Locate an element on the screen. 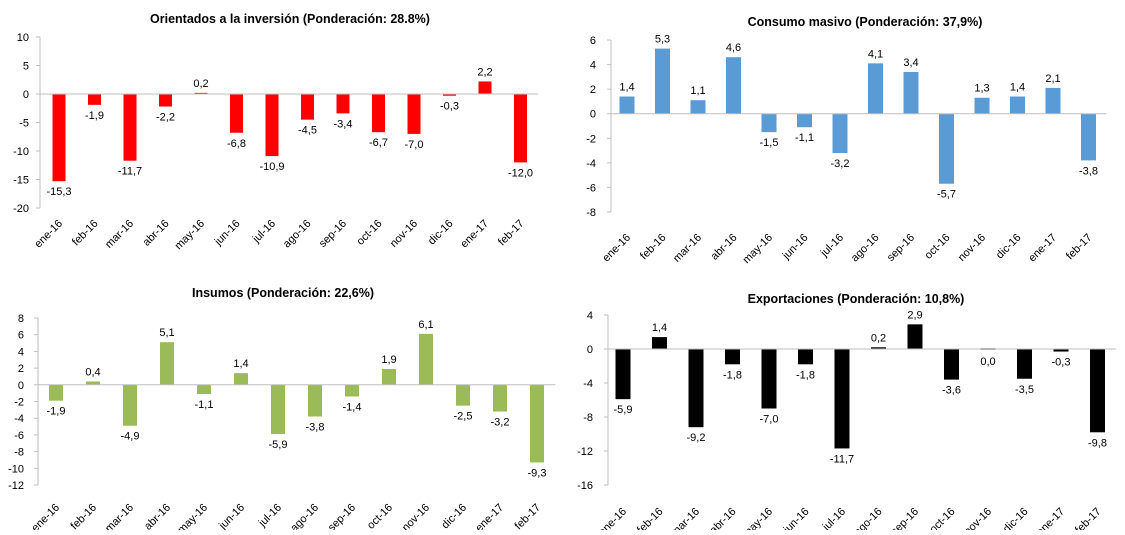  chart-title: Exportaciones (Ponderación: 10,8%) is located at coordinates (856, 299).